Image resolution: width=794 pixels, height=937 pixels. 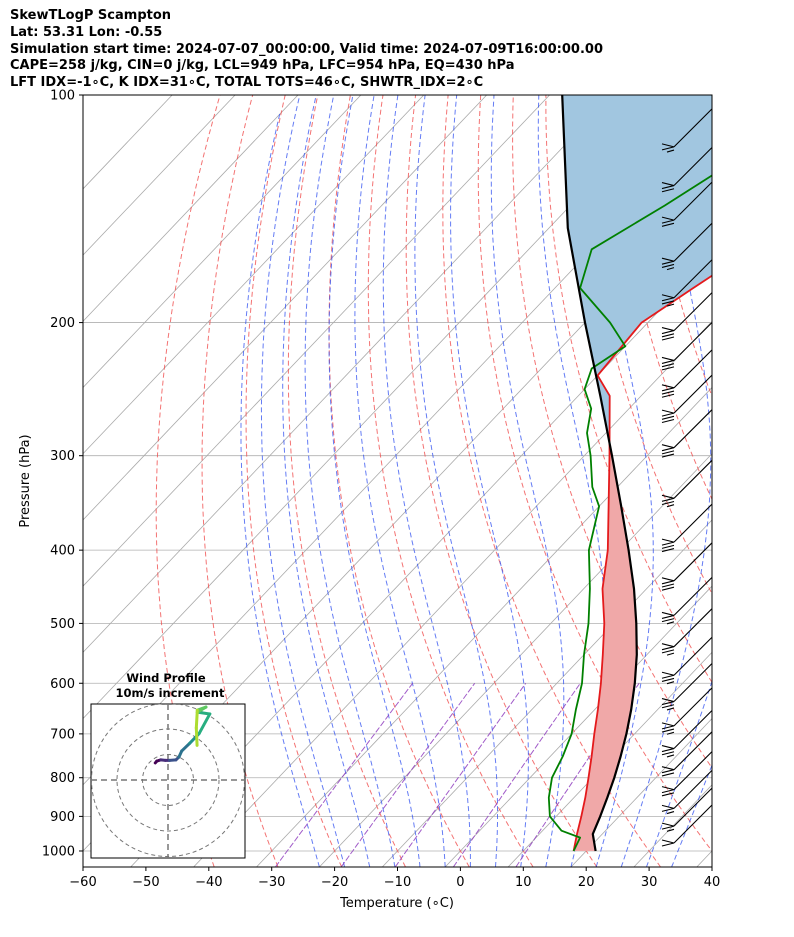 I want to click on x-tick-label: −20, so click(x=334, y=882).